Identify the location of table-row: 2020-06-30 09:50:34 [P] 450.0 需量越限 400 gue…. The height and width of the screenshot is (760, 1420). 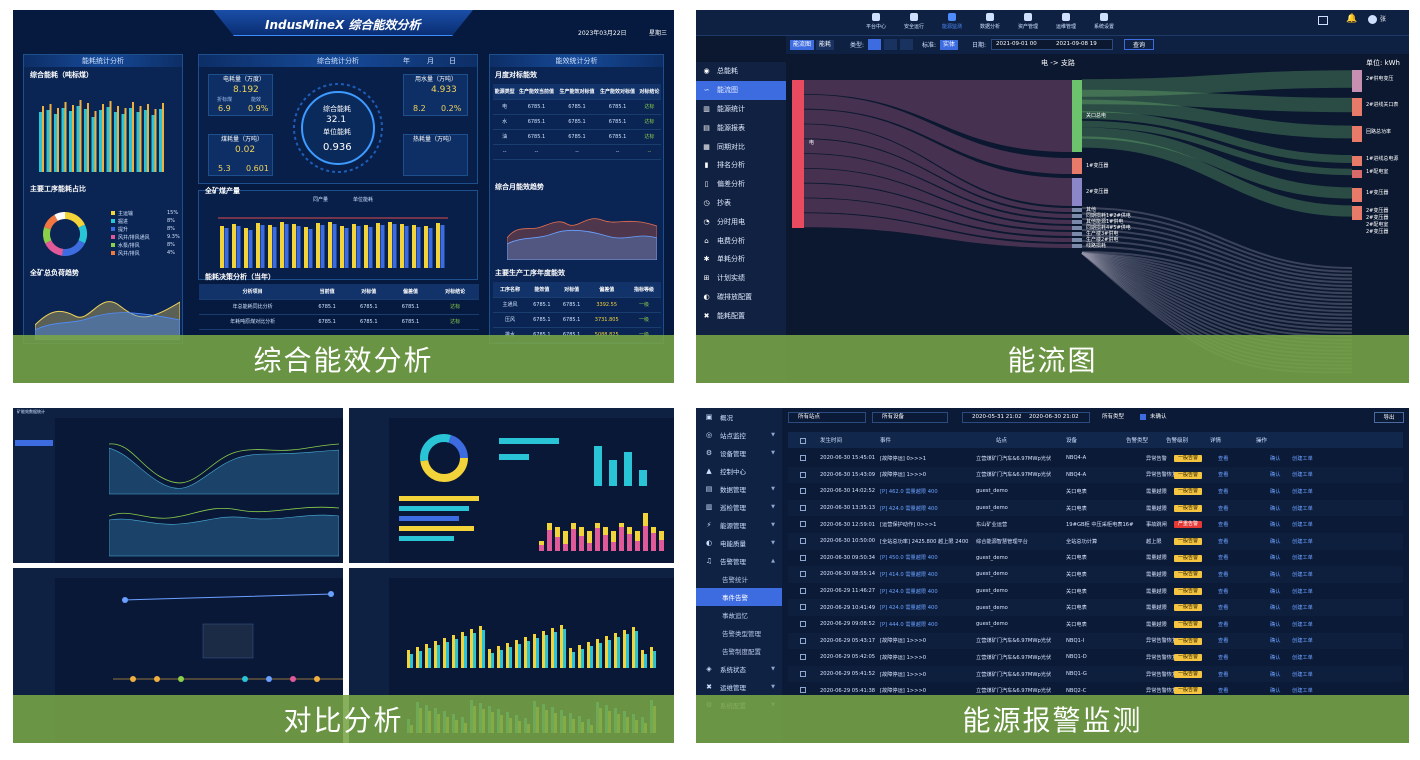
(1095, 558).